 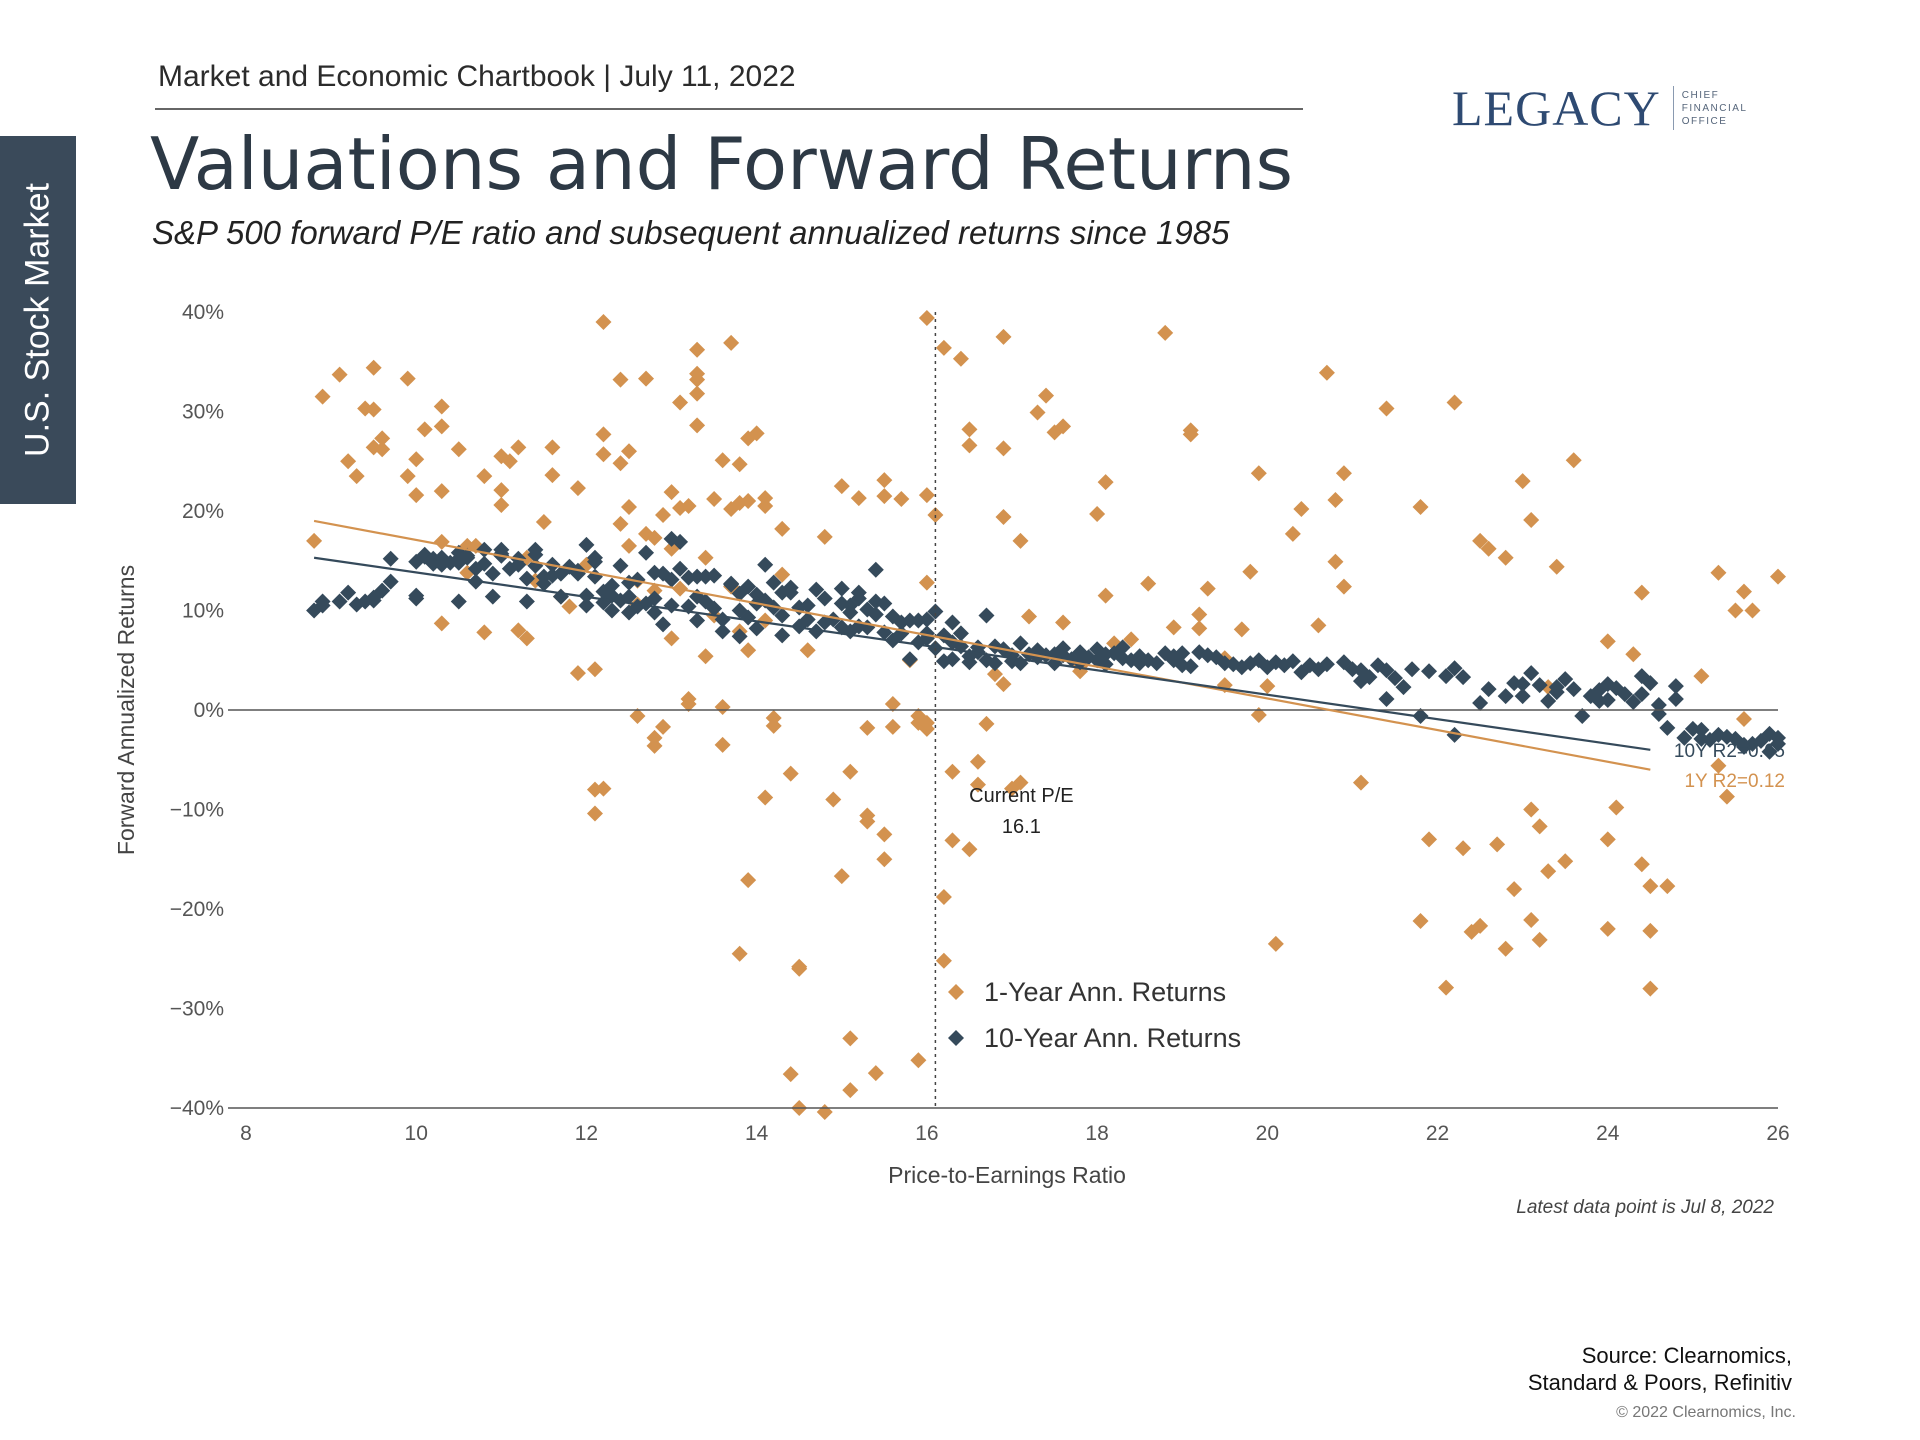 I want to click on x-tick-label: 8, so click(x=246, y=1133).